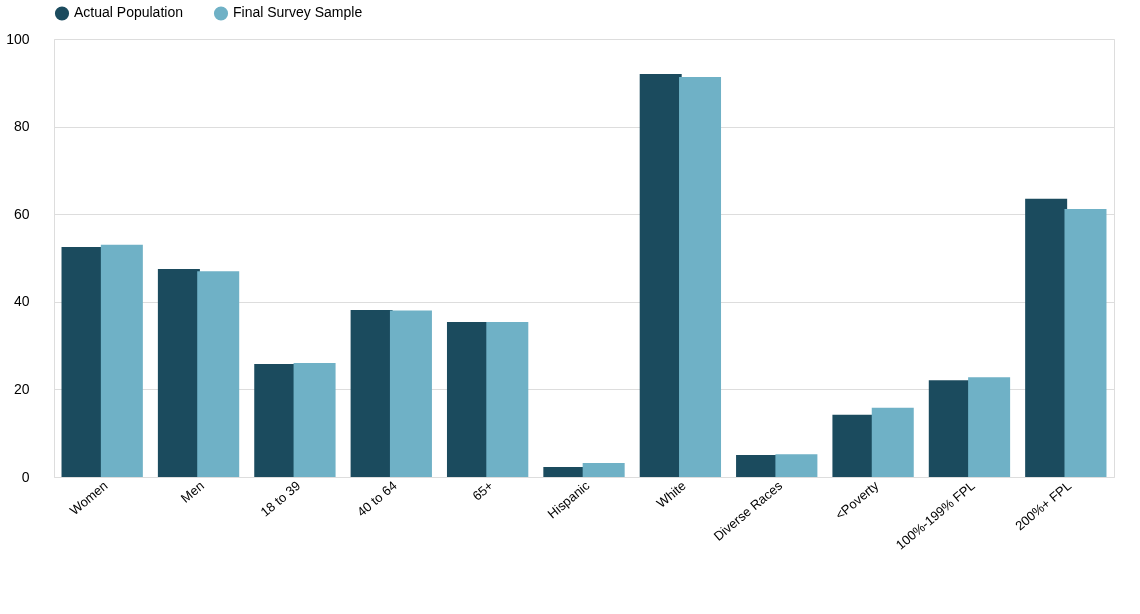 The height and width of the screenshot is (614, 1140). Describe the element at coordinates (21, 213) in the screenshot. I see `y-tick-label: 60` at that location.